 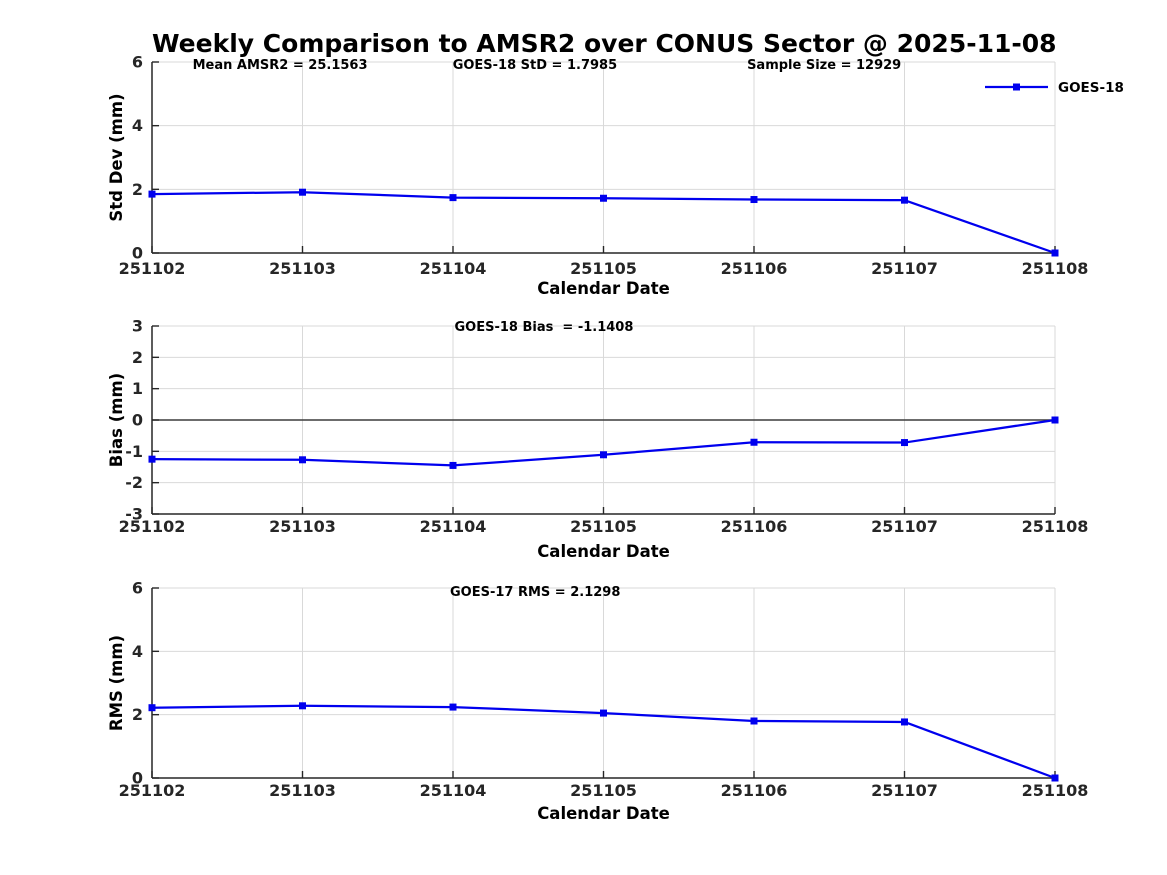 I want to click on legend-marker-sample, so click(x=1016, y=87).